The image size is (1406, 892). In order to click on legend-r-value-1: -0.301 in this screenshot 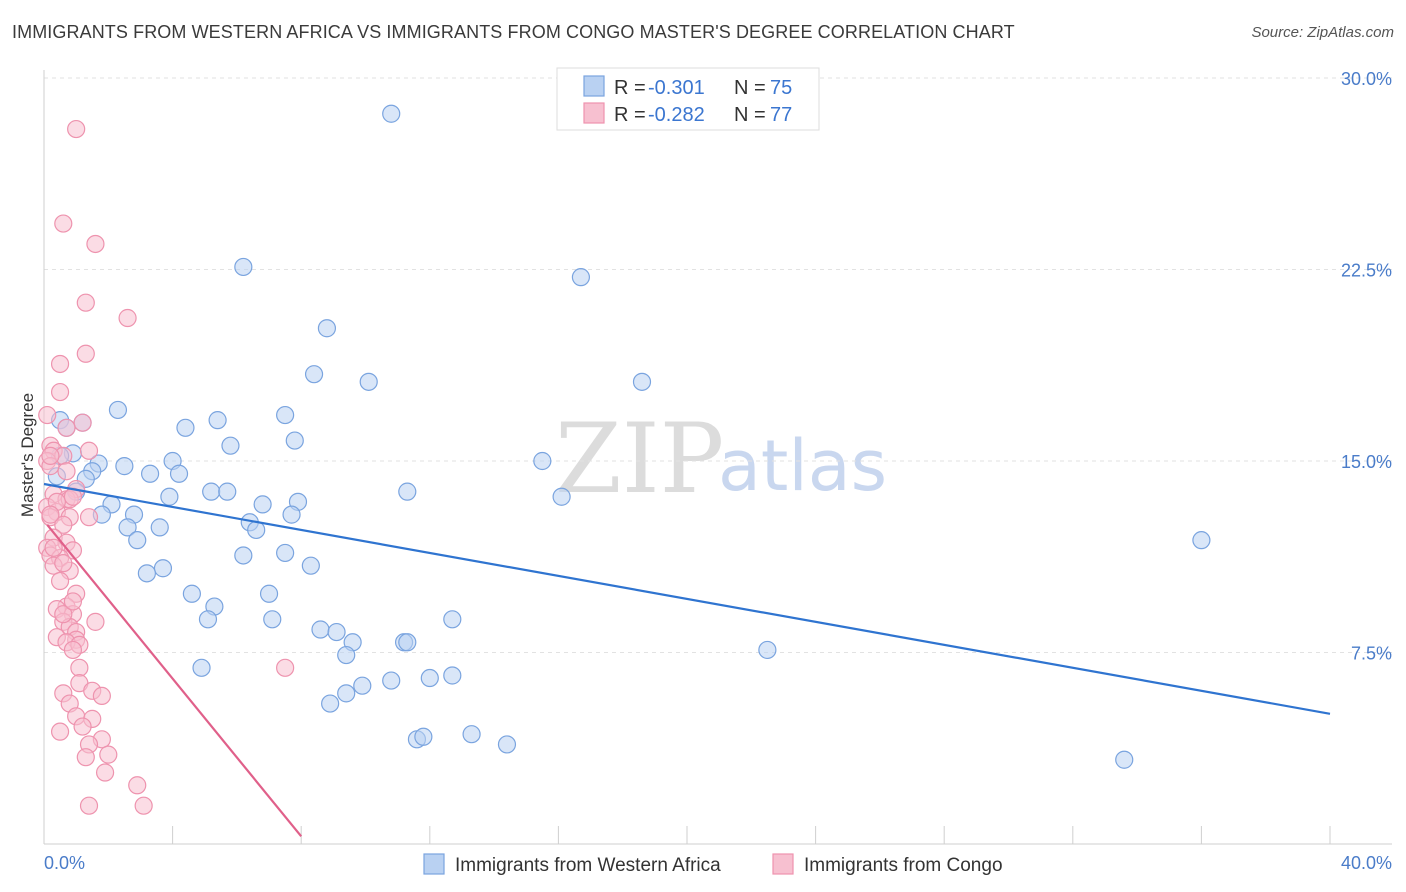, I will do `click(676, 88)`.